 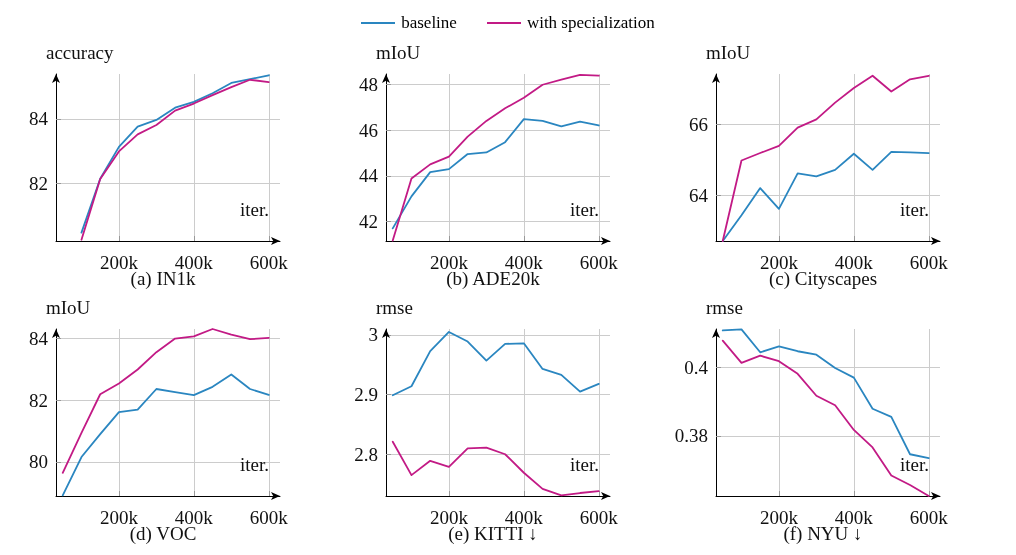 What do you see at coordinates (38, 462) in the screenshot?
I see `y-tick-label: 80` at bounding box center [38, 462].